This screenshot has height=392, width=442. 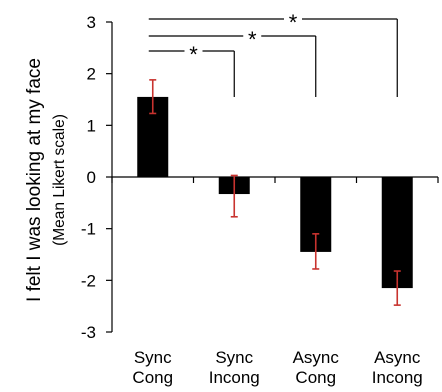 What do you see at coordinates (88, 280) in the screenshot?
I see `y-tick-label: -2` at bounding box center [88, 280].